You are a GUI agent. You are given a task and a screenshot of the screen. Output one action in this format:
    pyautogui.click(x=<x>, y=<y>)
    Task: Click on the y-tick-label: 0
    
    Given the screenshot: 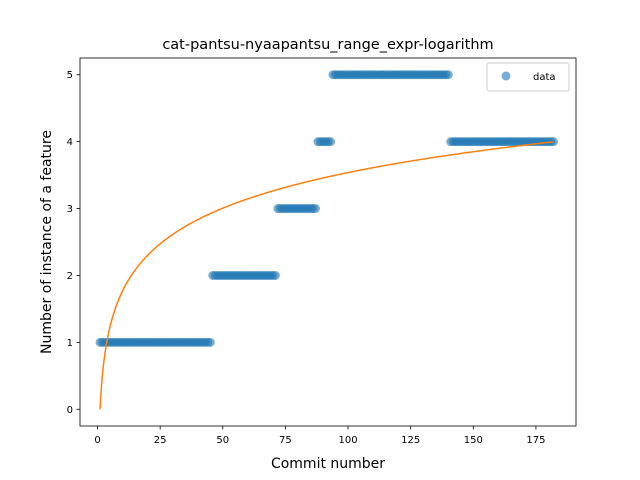 What is the action you would take?
    pyautogui.click(x=70, y=410)
    